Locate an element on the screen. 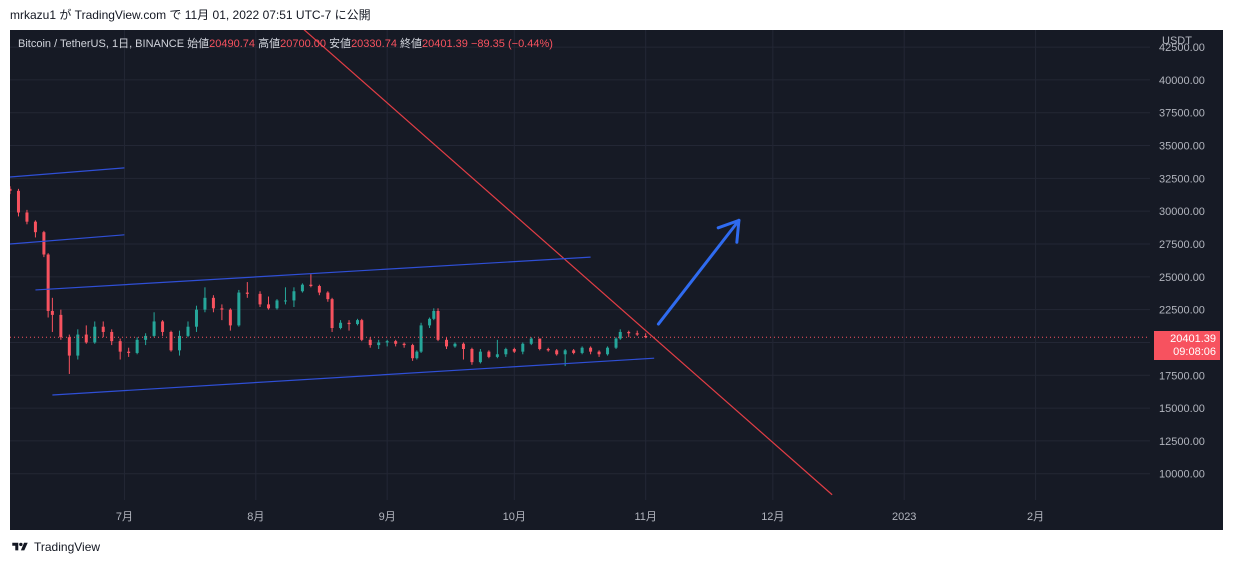 This screenshot has height=565, width=1233. time-axis: 7月 8月 9月 10月 11月 12月 2023 2月 is located at coordinates (580, 517).